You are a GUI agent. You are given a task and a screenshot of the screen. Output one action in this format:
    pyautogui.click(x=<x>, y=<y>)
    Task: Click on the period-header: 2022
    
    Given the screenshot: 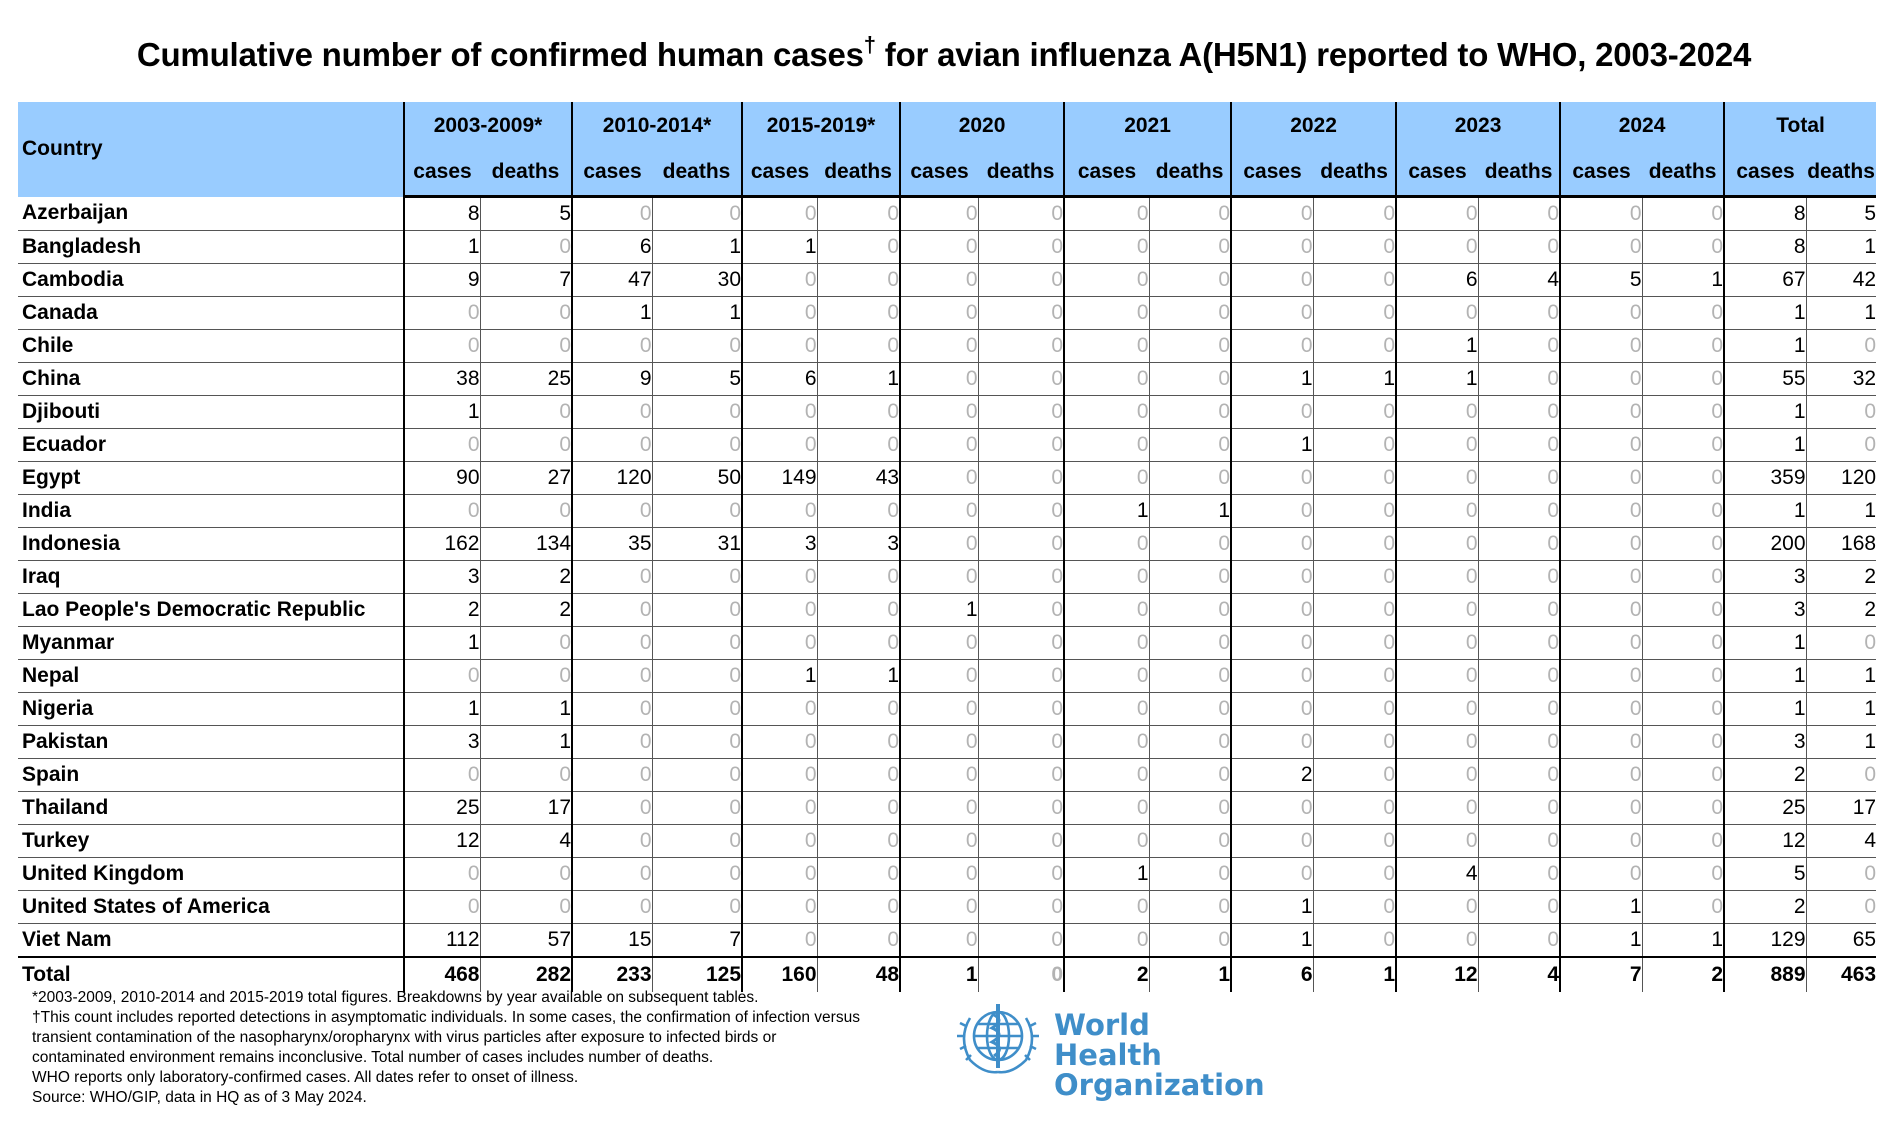 What is the action you would take?
    pyautogui.click(x=1314, y=125)
    